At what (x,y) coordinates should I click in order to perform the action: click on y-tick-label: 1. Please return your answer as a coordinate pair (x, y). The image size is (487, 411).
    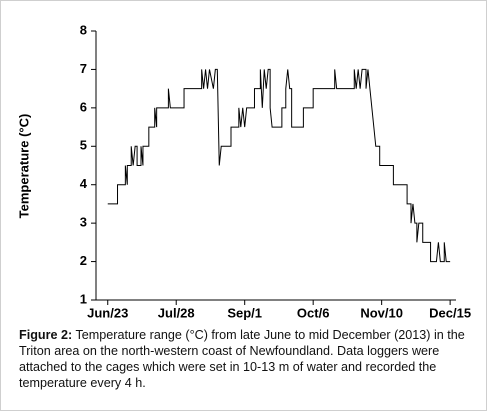
    Looking at the image, I should click on (83, 298).